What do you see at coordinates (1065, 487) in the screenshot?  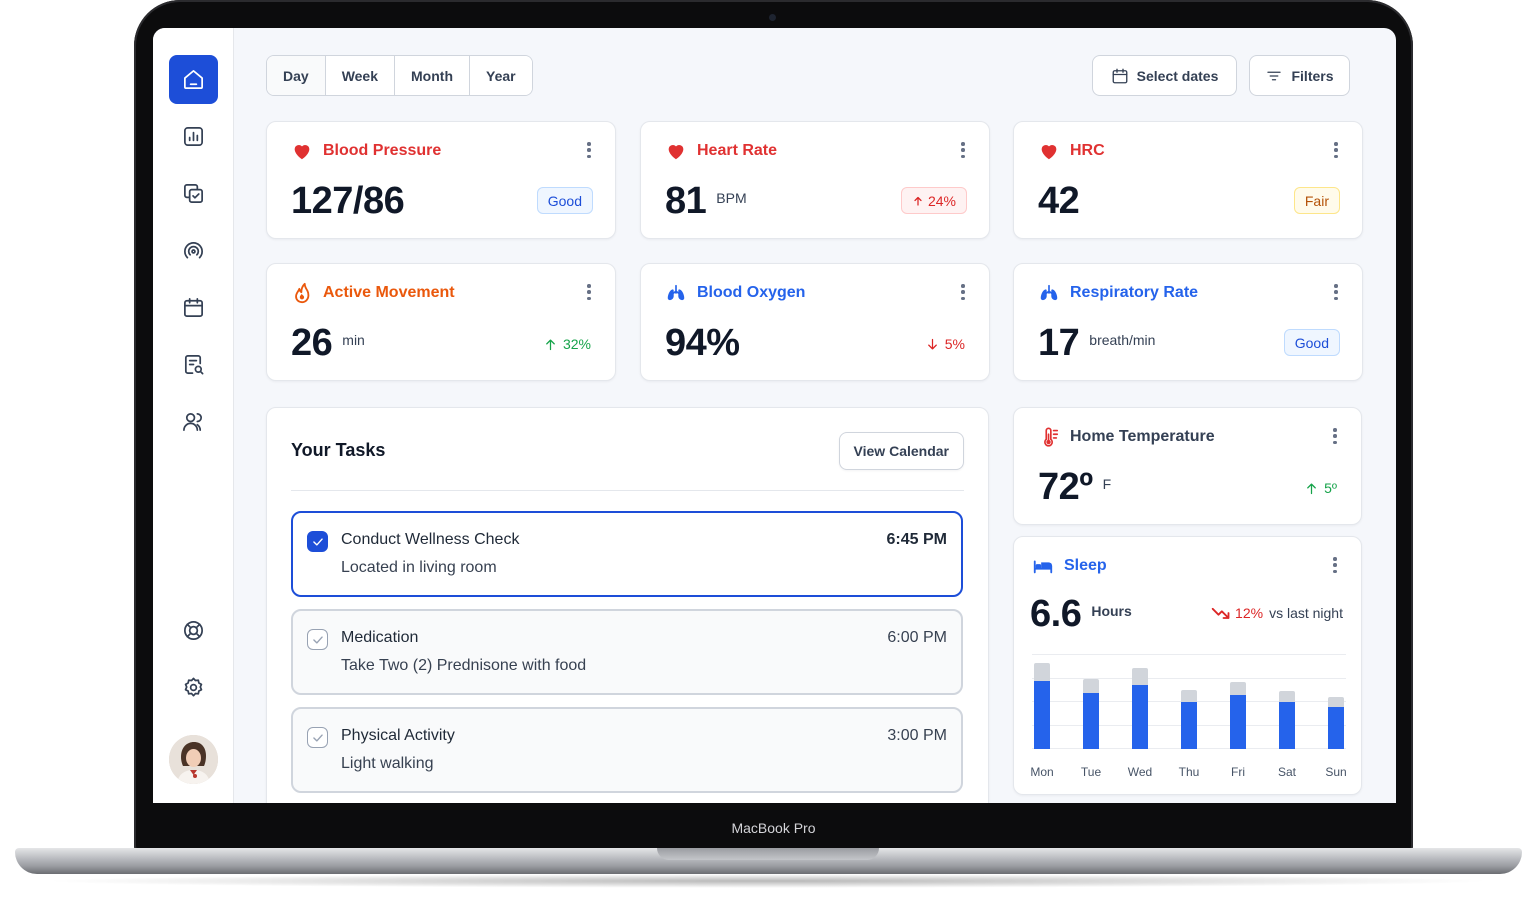 I see `home-temperature-number: 72º` at bounding box center [1065, 487].